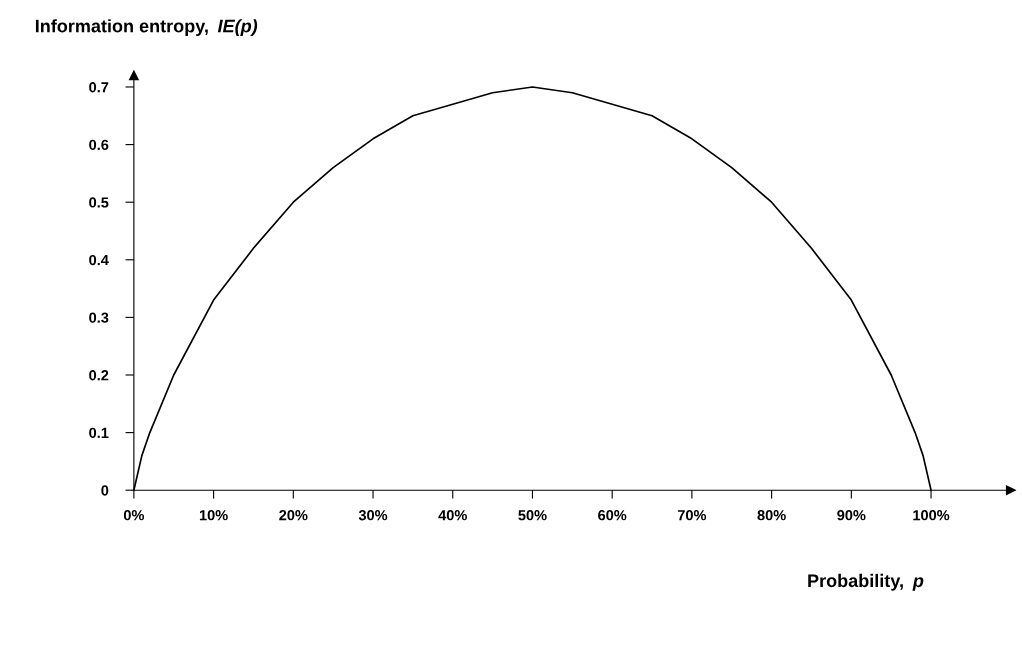 The image size is (1022, 645). What do you see at coordinates (213, 515) in the screenshot?
I see `x-tick-label: 10%` at bounding box center [213, 515].